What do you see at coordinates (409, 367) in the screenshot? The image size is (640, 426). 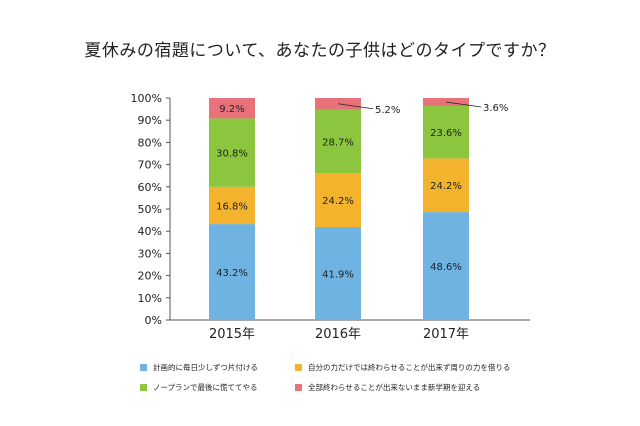 I see `legend-label-help: 自分の力だけでは終わらせることが出来ず周りの力を借りる` at bounding box center [409, 367].